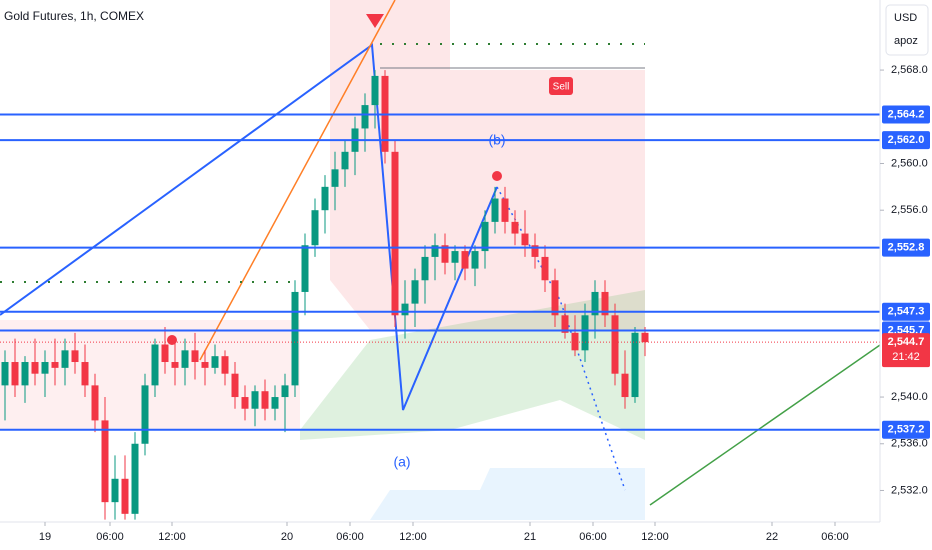 This screenshot has height=550, width=932. What do you see at coordinates (74, 16) in the screenshot?
I see `symbol-title: Gold Futures, 1h, COMEX` at bounding box center [74, 16].